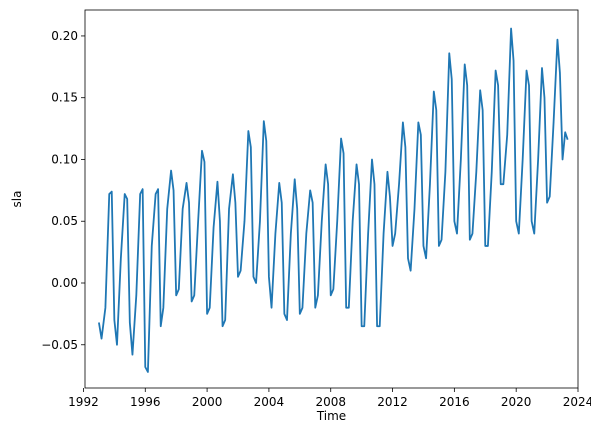  What do you see at coordinates (64, 159) in the screenshot?
I see `y-tick-label: 0.10` at bounding box center [64, 159].